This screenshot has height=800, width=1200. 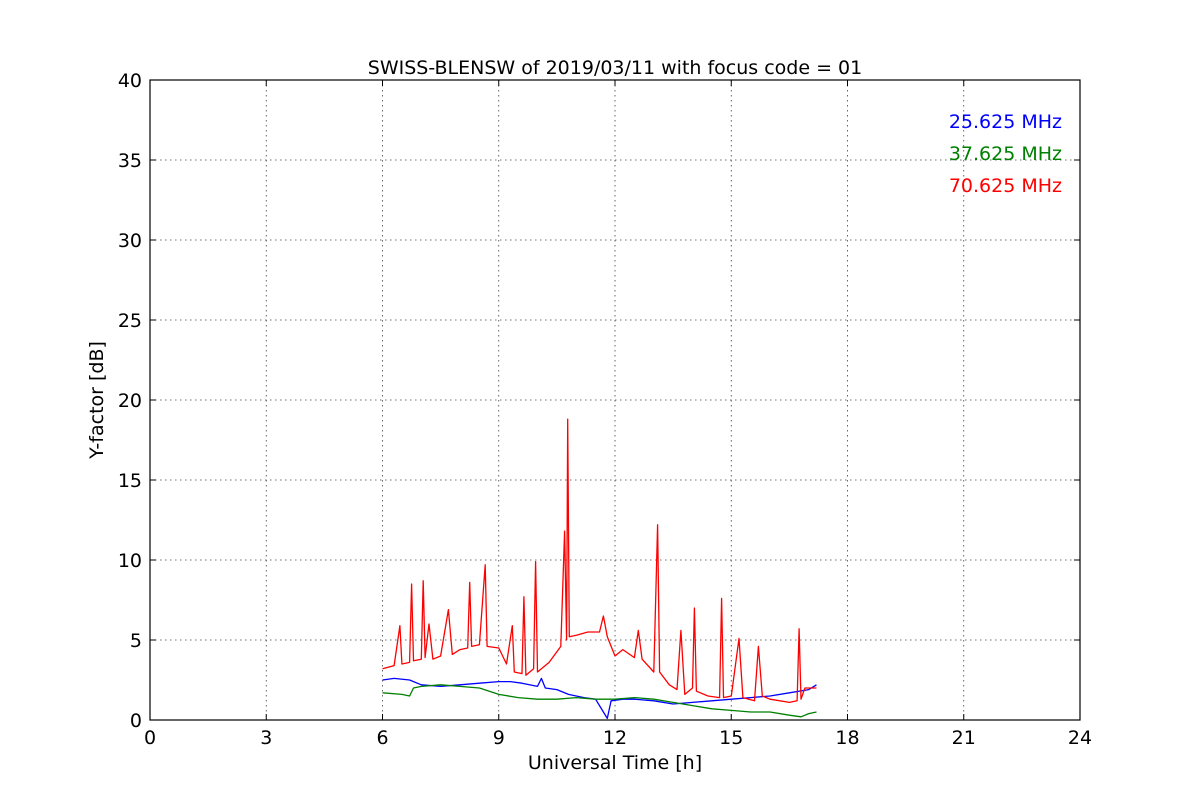 I want to click on y-tick-label: 35, so click(x=130, y=161).